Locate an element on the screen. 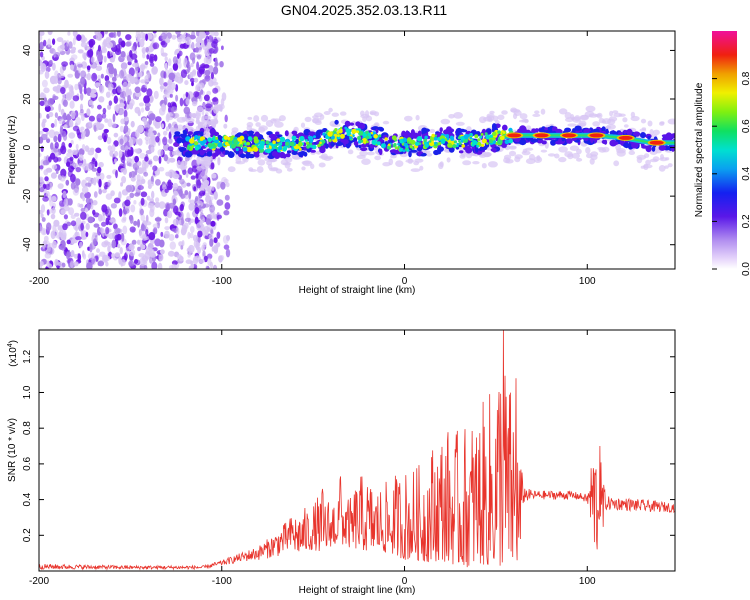  ridge-hotspot is located at coordinates (656, 142).